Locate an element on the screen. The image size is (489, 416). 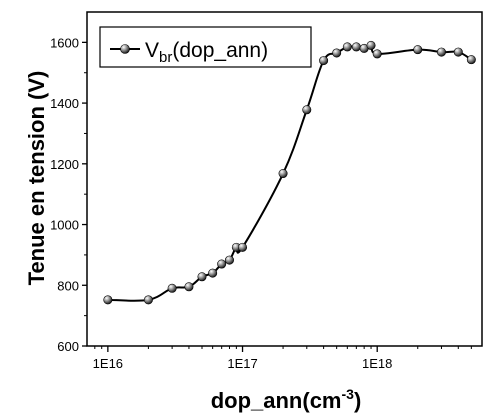
y-tick-label: 1600 is located at coordinates (64, 42).